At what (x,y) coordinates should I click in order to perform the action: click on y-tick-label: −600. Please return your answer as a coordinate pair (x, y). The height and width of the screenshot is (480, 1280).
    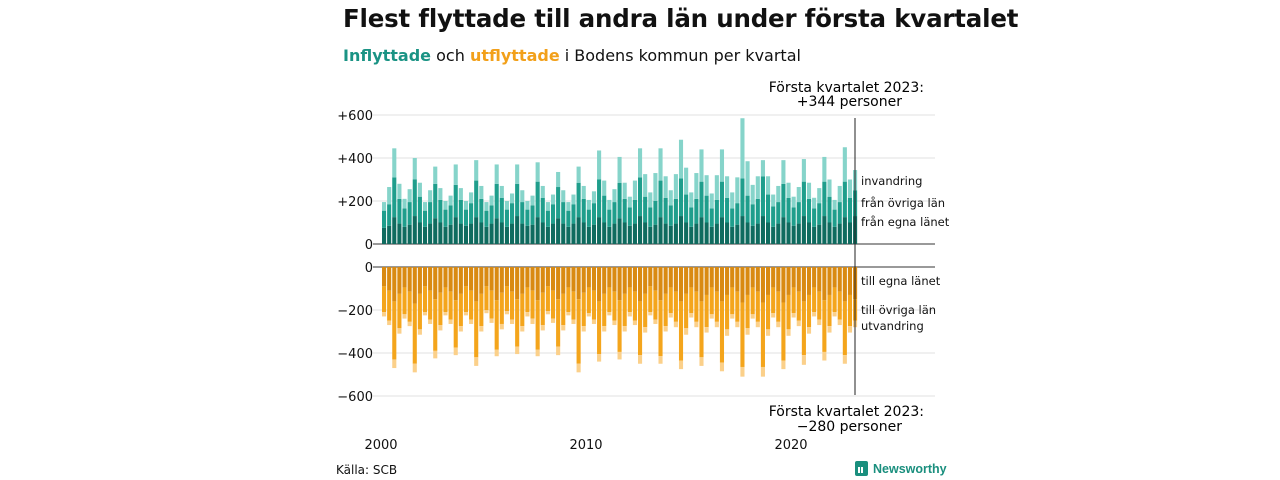
    Looking at the image, I should click on (355, 397).